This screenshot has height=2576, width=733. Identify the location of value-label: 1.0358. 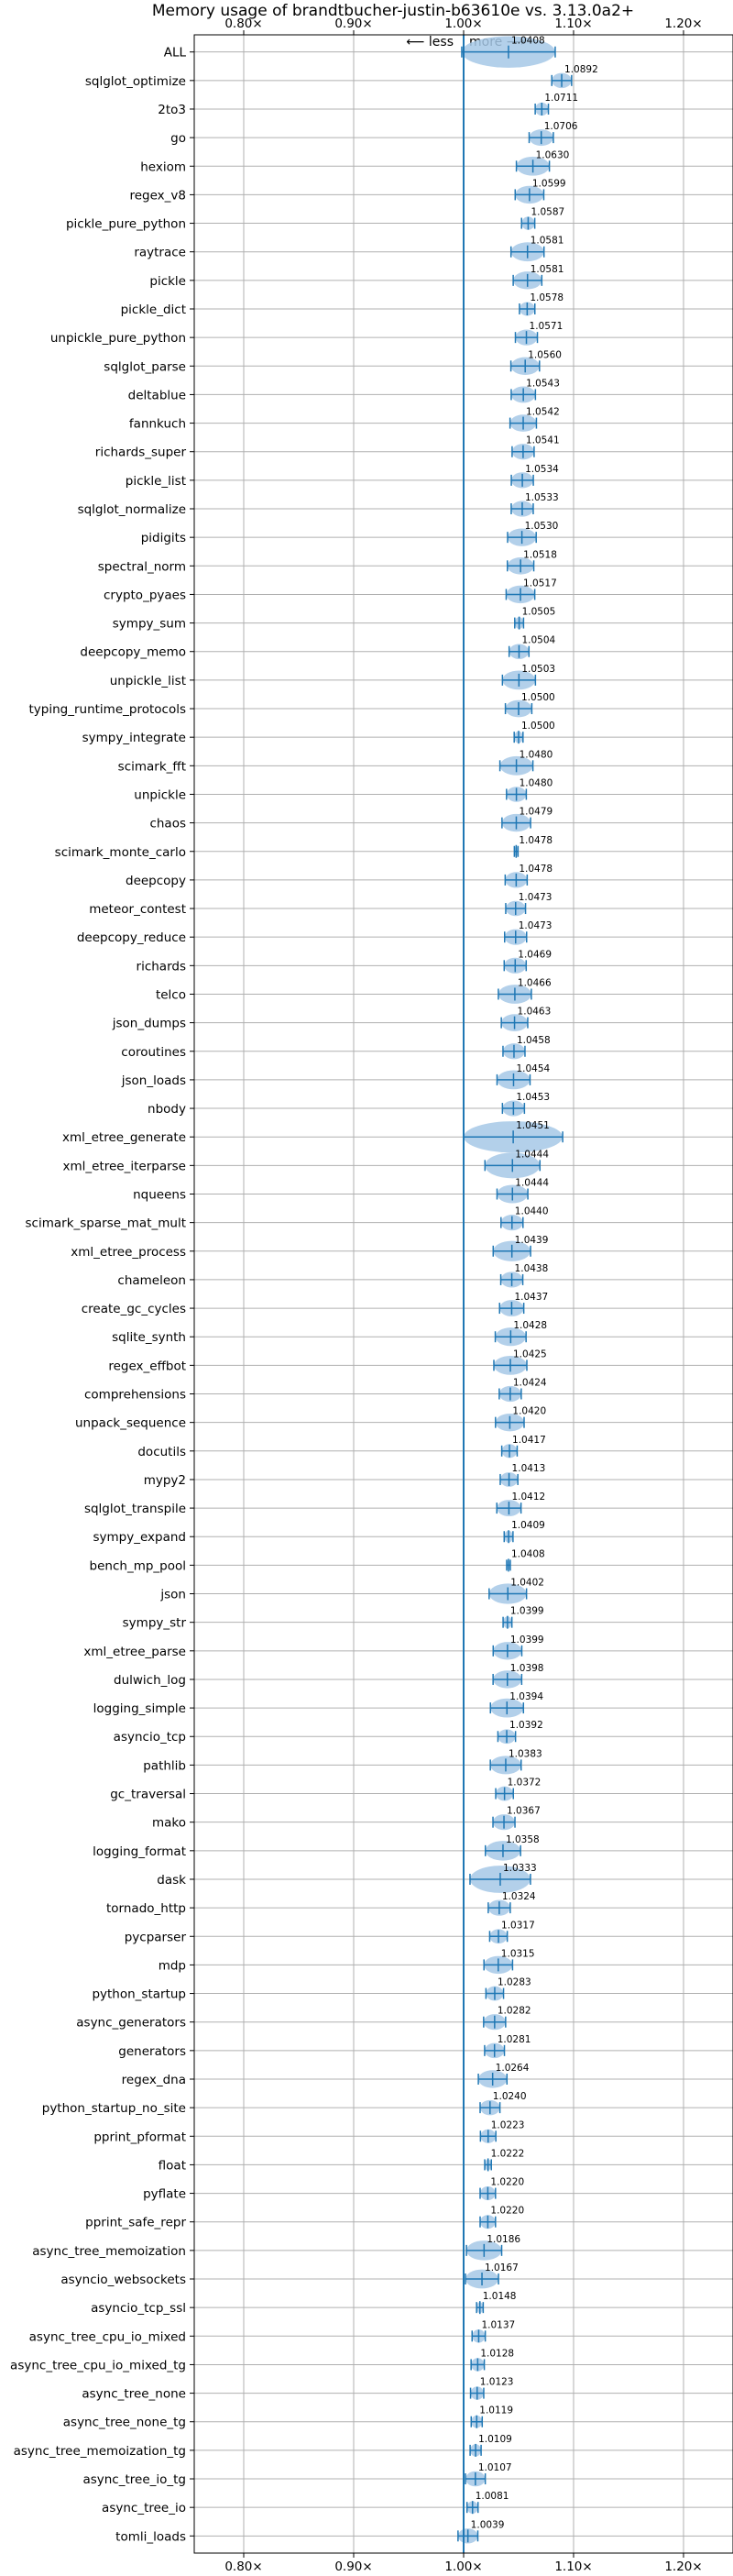
(523, 1840).